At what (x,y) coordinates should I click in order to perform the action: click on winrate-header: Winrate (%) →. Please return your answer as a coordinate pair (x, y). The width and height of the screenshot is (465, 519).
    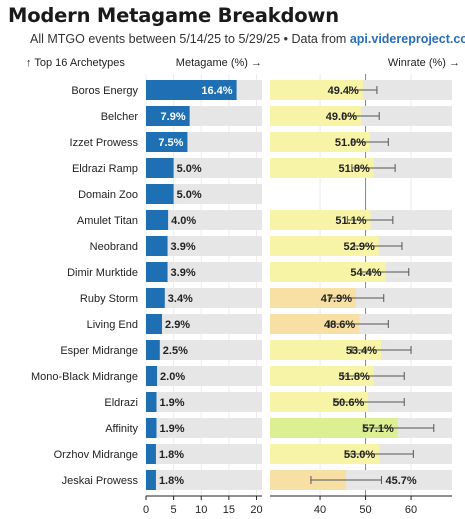
    Looking at the image, I should click on (424, 63).